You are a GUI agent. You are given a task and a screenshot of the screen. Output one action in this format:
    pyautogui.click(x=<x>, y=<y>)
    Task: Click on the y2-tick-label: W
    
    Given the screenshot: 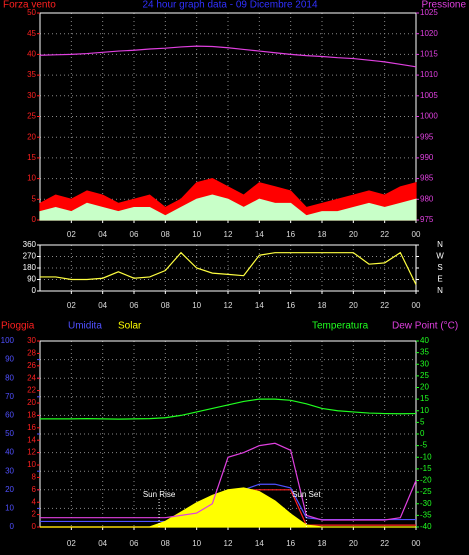 What is the action you would take?
    pyautogui.click(x=440, y=256)
    